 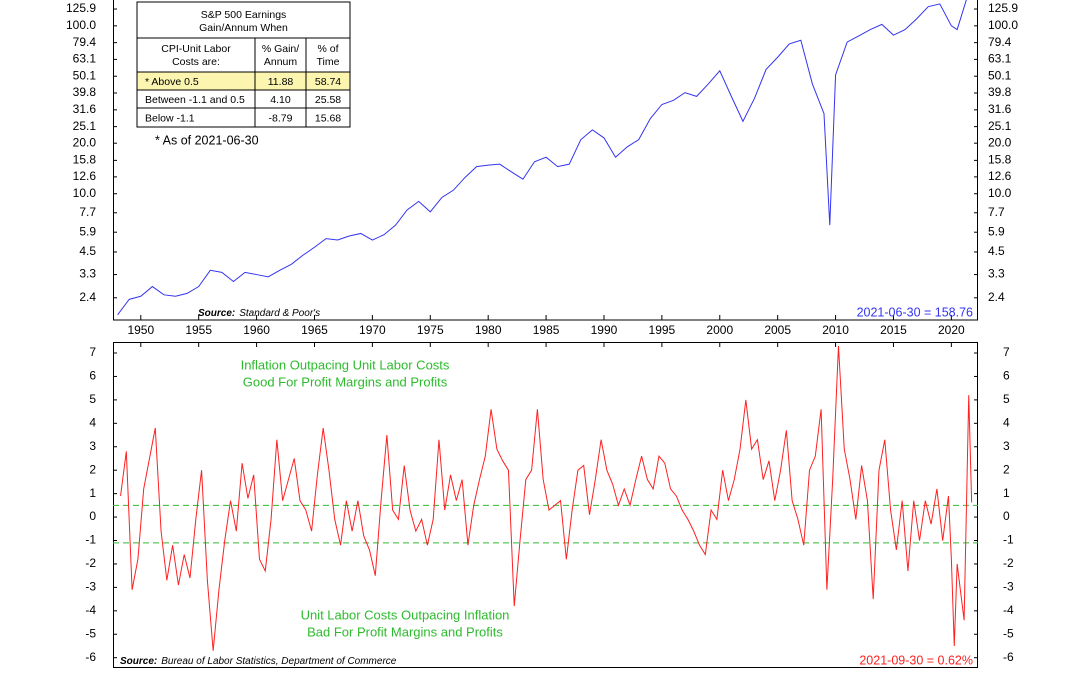 I want to click on x-tick-label: 1990, so click(x=604, y=330).